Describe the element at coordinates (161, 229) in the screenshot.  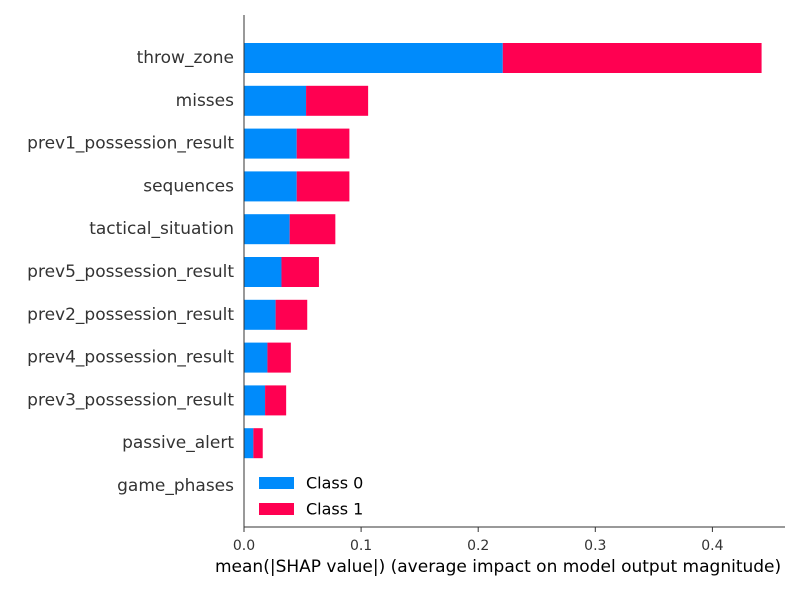
I see `category-label: tactical_situation` at that location.